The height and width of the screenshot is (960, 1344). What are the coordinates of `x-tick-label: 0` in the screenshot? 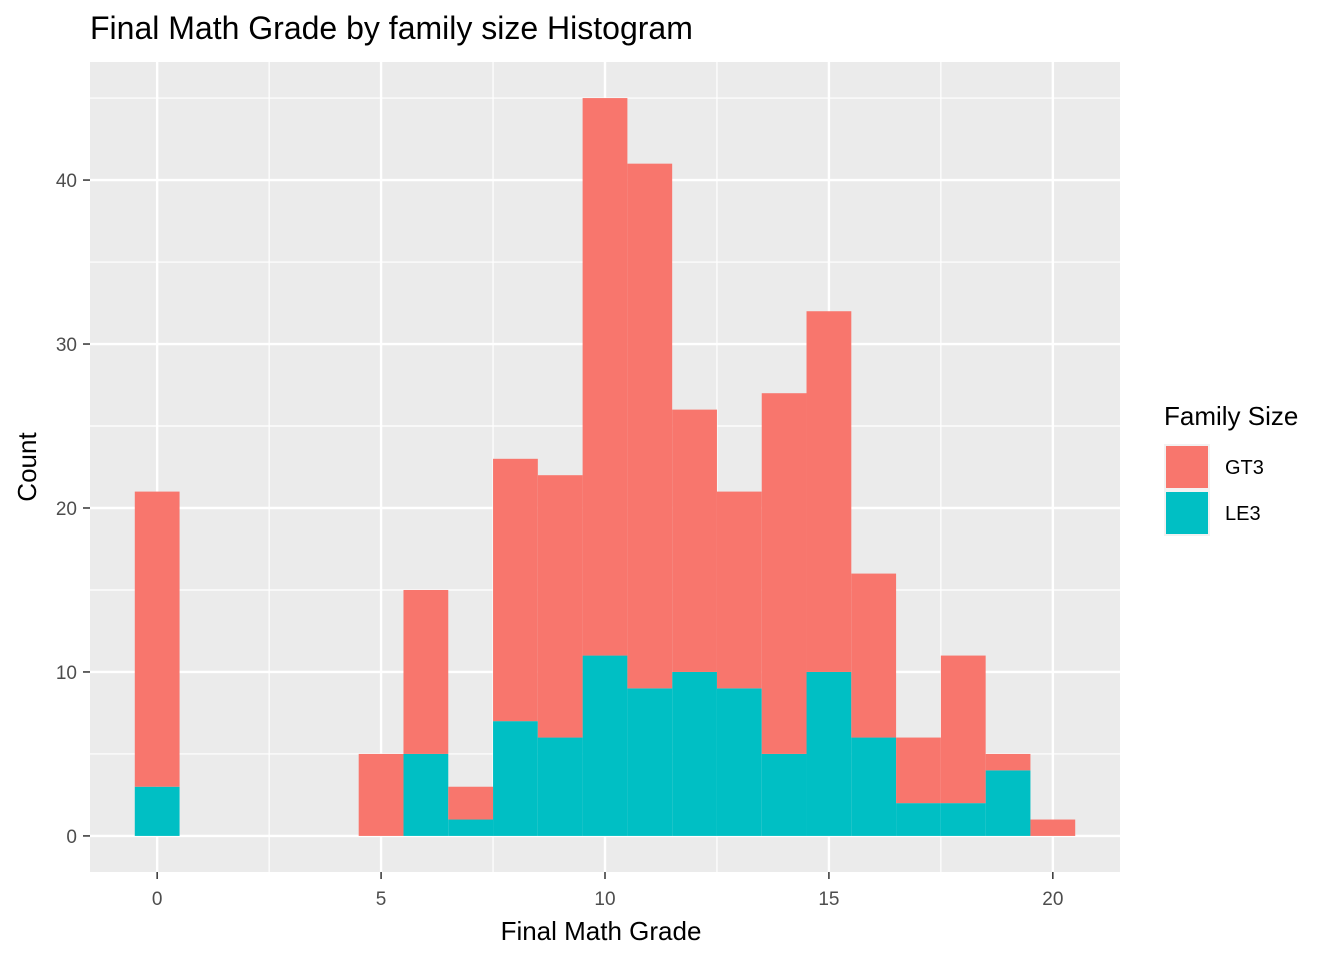 It's located at (157, 899).